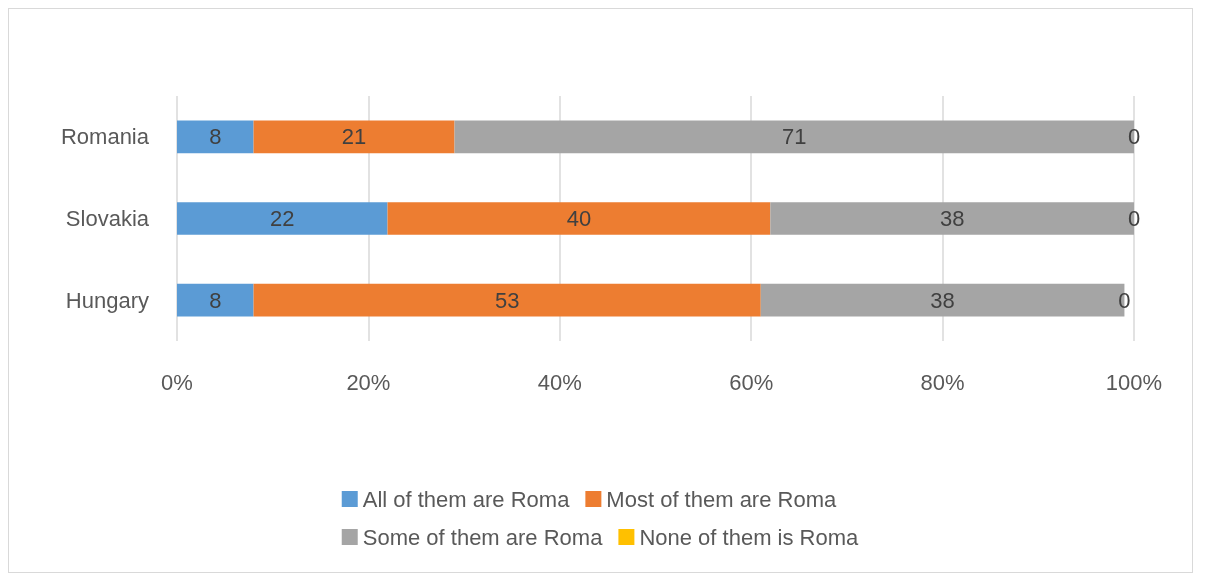 The height and width of the screenshot is (585, 1205). What do you see at coordinates (483, 537) in the screenshot?
I see `legend-label: Some of them are Roma` at bounding box center [483, 537].